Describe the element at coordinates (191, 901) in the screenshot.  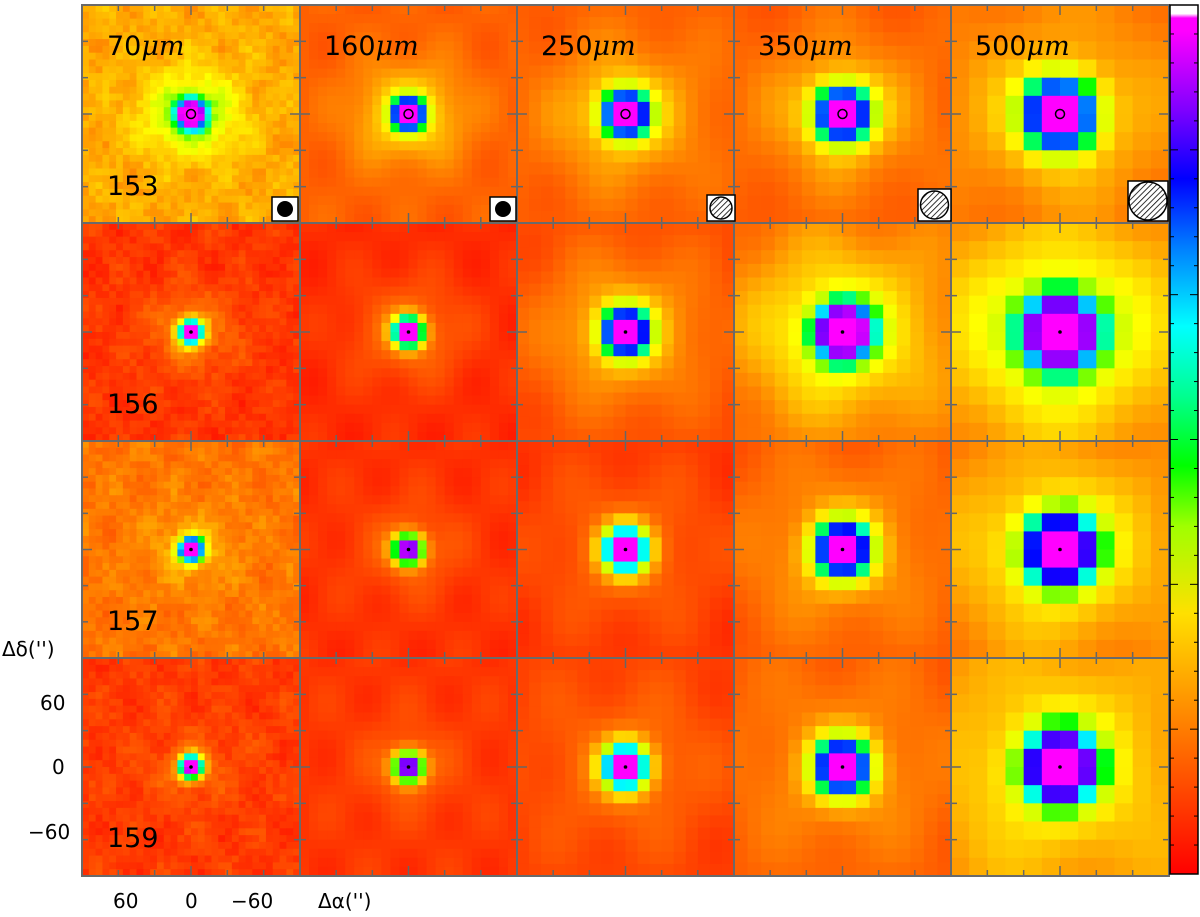
I see `x-tick-label: 0` at that location.